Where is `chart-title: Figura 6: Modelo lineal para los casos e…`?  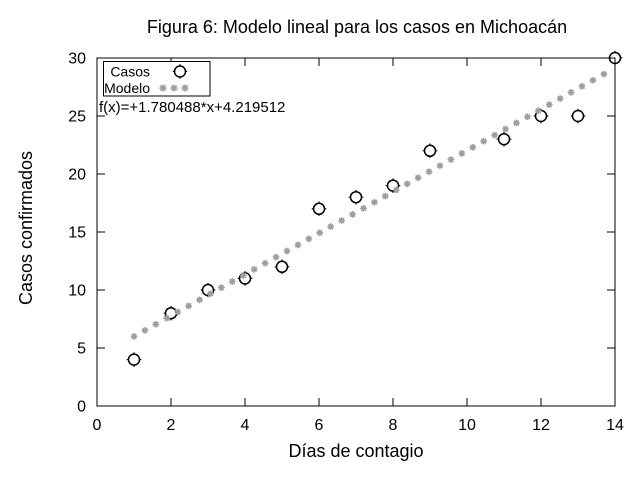 chart-title: Figura 6: Modelo lineal para los casos e… is located at coordinates (357, 27).